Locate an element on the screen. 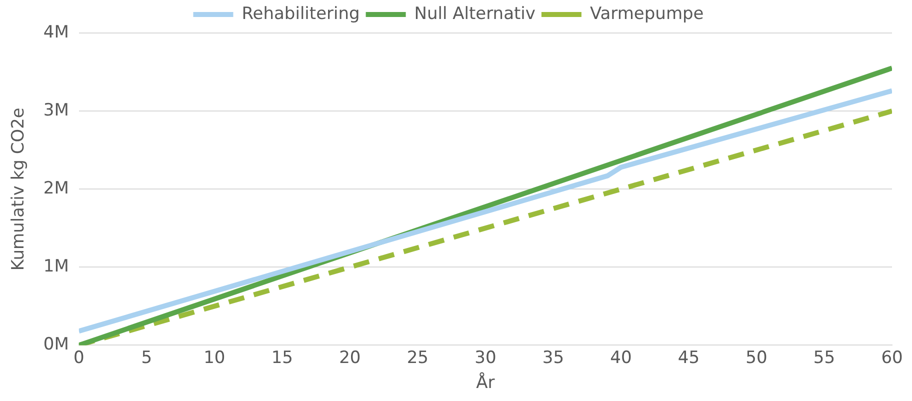 This screenshot has height=401, width=912. x-tick-label: 50 is located at coordinates (757, 358).